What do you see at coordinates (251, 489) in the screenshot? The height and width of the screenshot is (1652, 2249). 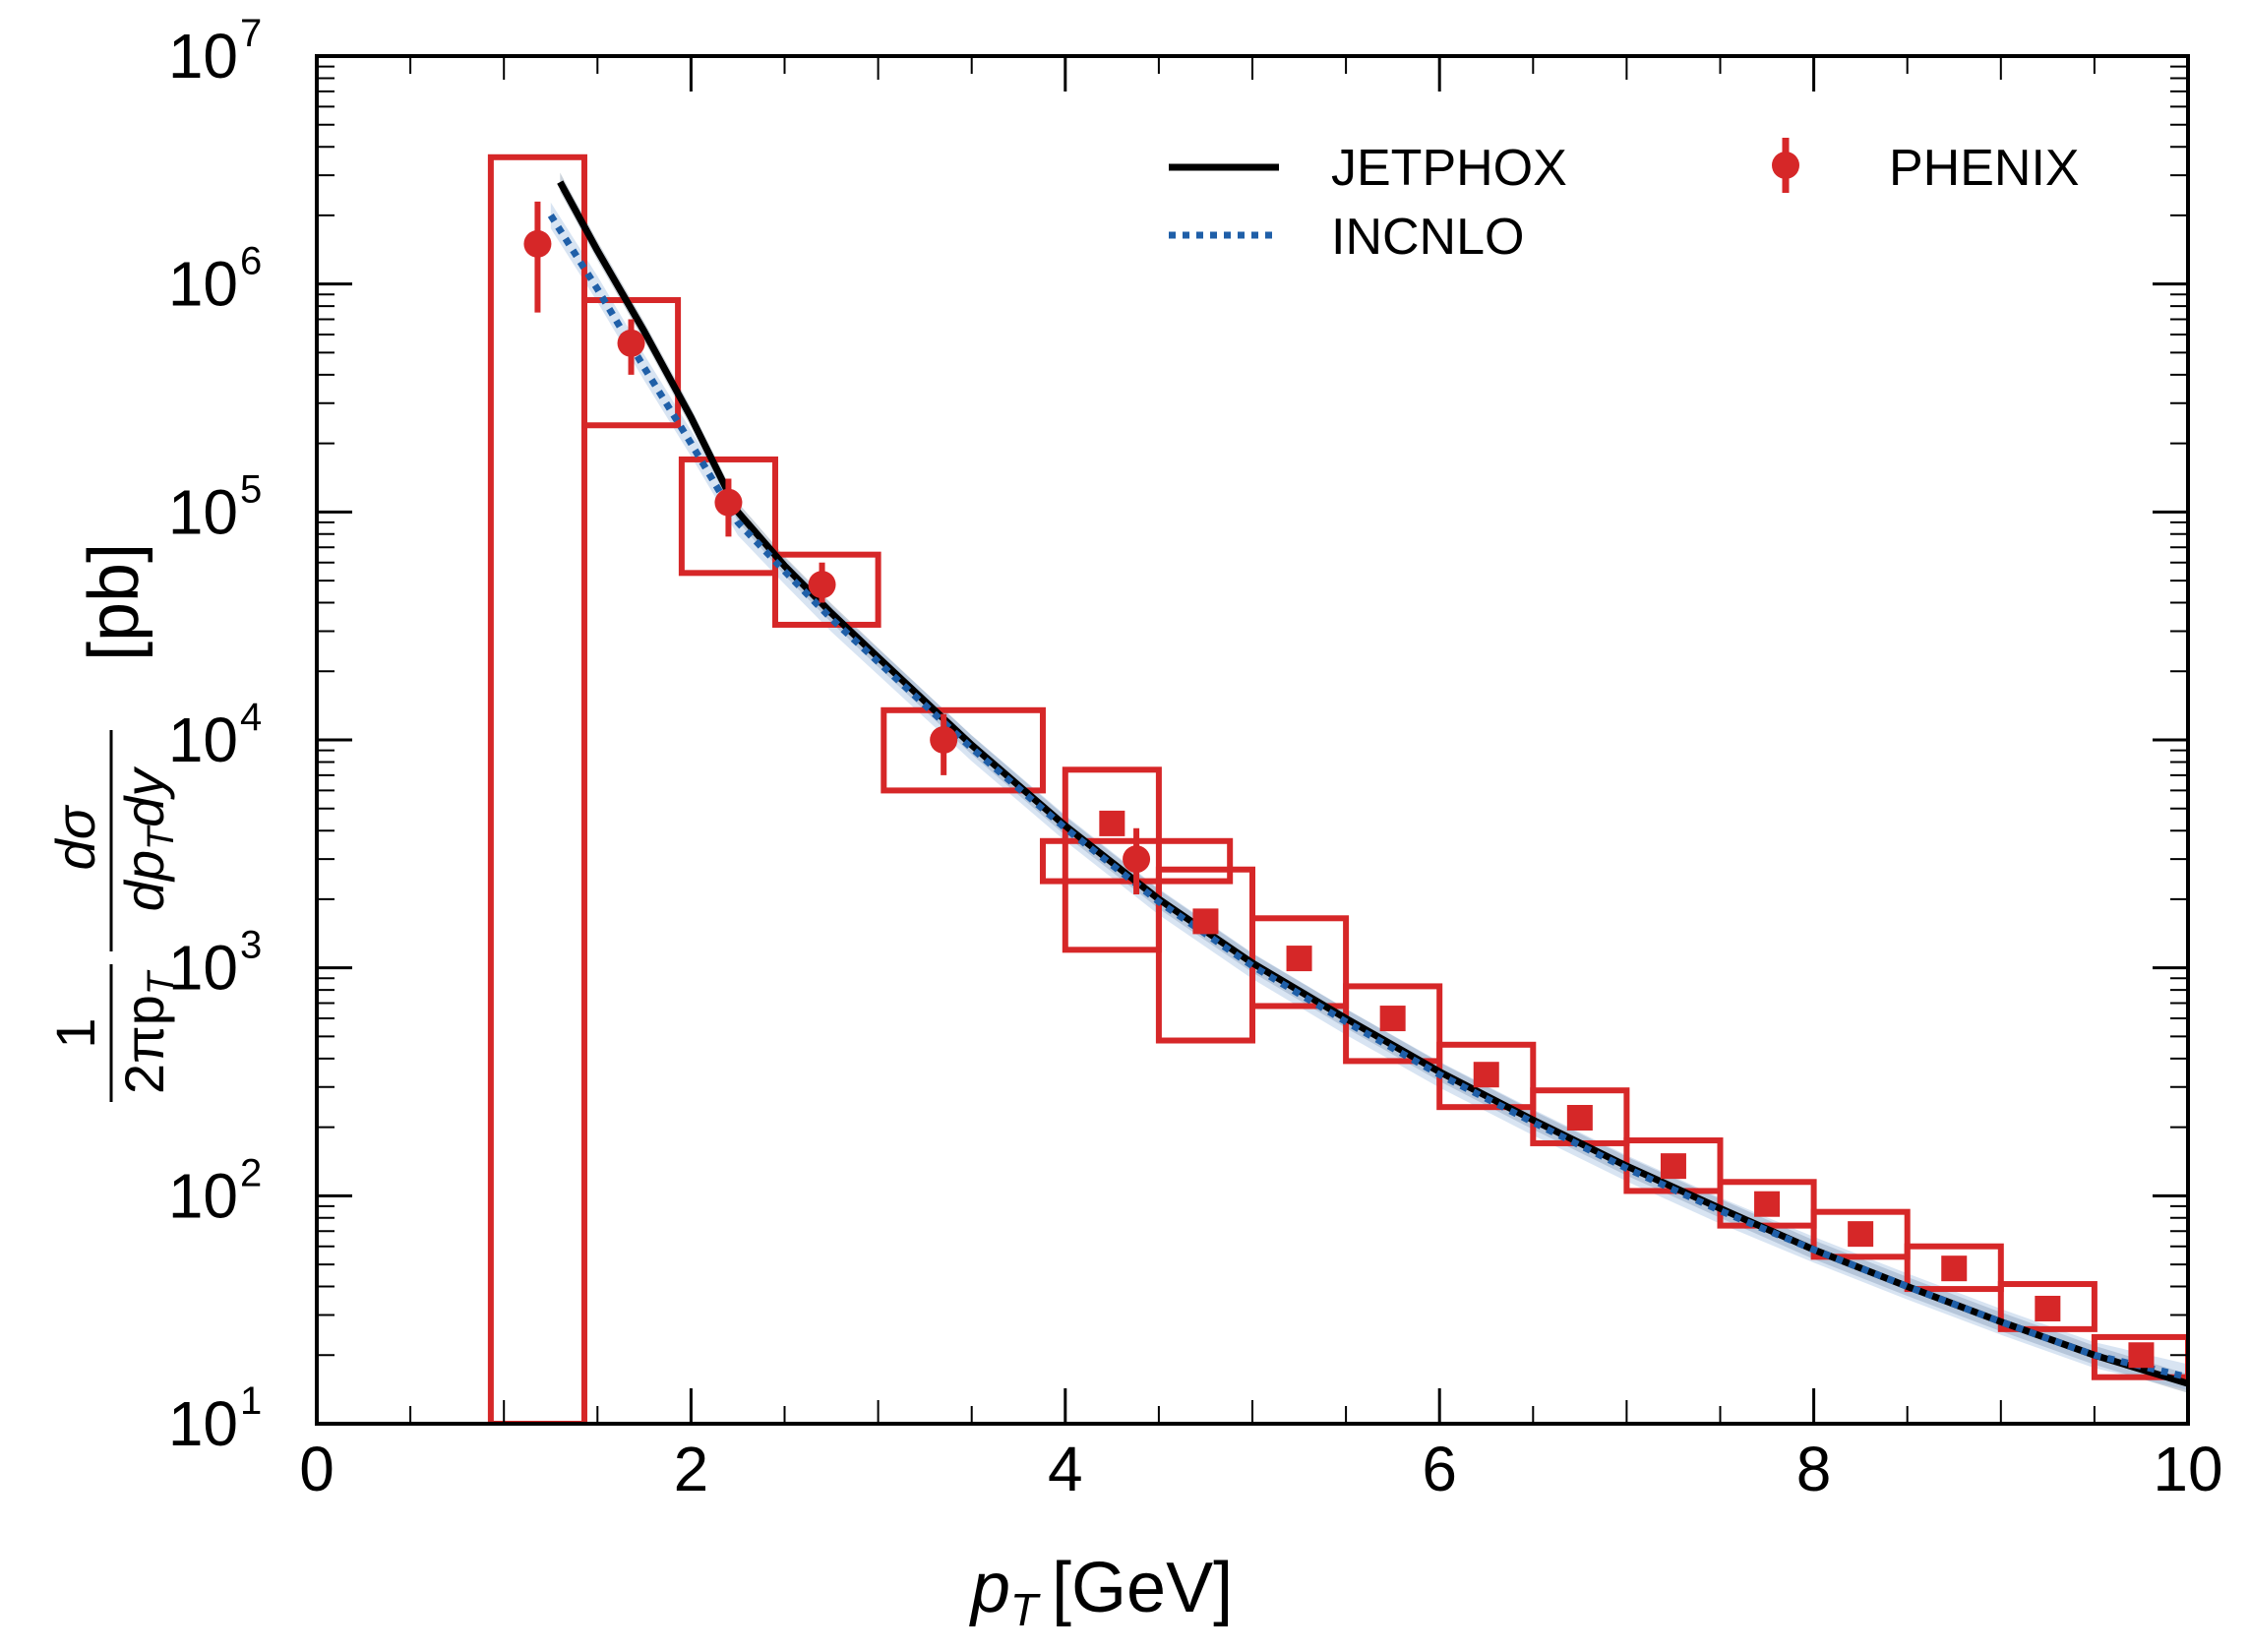 I see `y-tick-exponent: 5` at bounding box center [251, 489].